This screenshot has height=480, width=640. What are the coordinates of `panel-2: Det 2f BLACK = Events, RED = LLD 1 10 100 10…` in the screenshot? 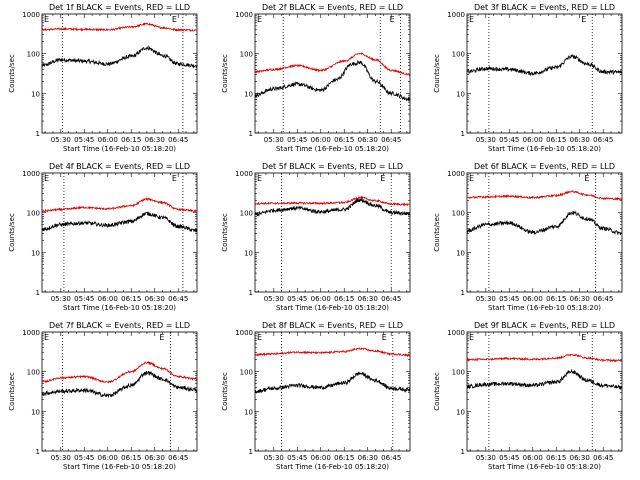 It's located at (316, 78).